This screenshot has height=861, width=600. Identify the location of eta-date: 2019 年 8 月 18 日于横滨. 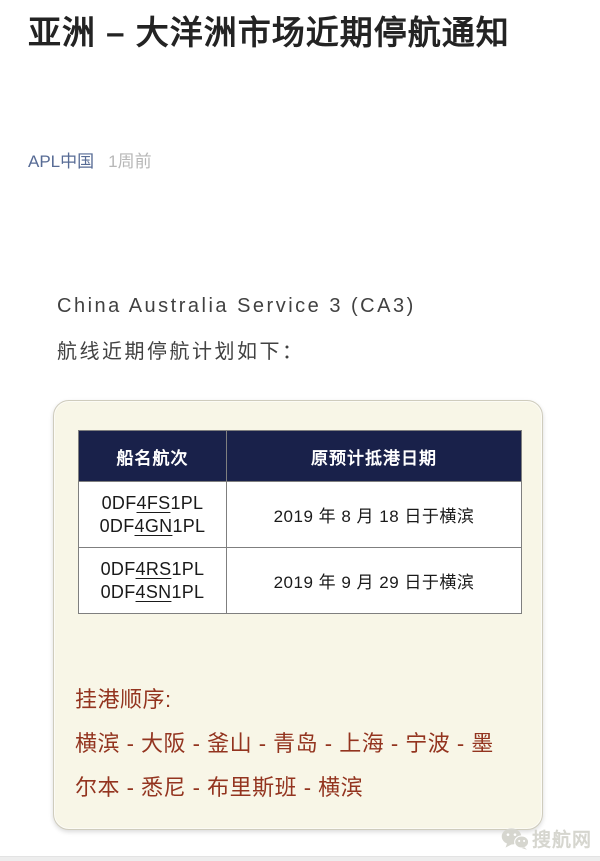
(374, 516).